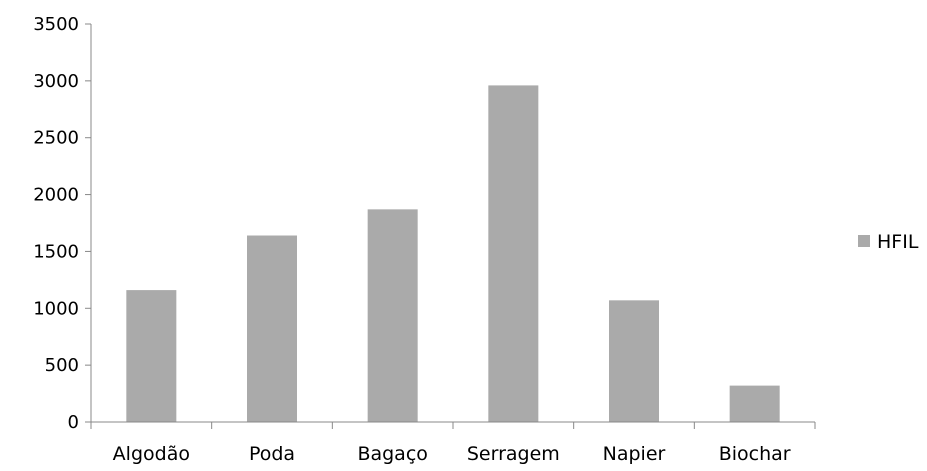 This screenshot has height=471, width=927. I want to click on legend: HFIL, so click(888, 242).